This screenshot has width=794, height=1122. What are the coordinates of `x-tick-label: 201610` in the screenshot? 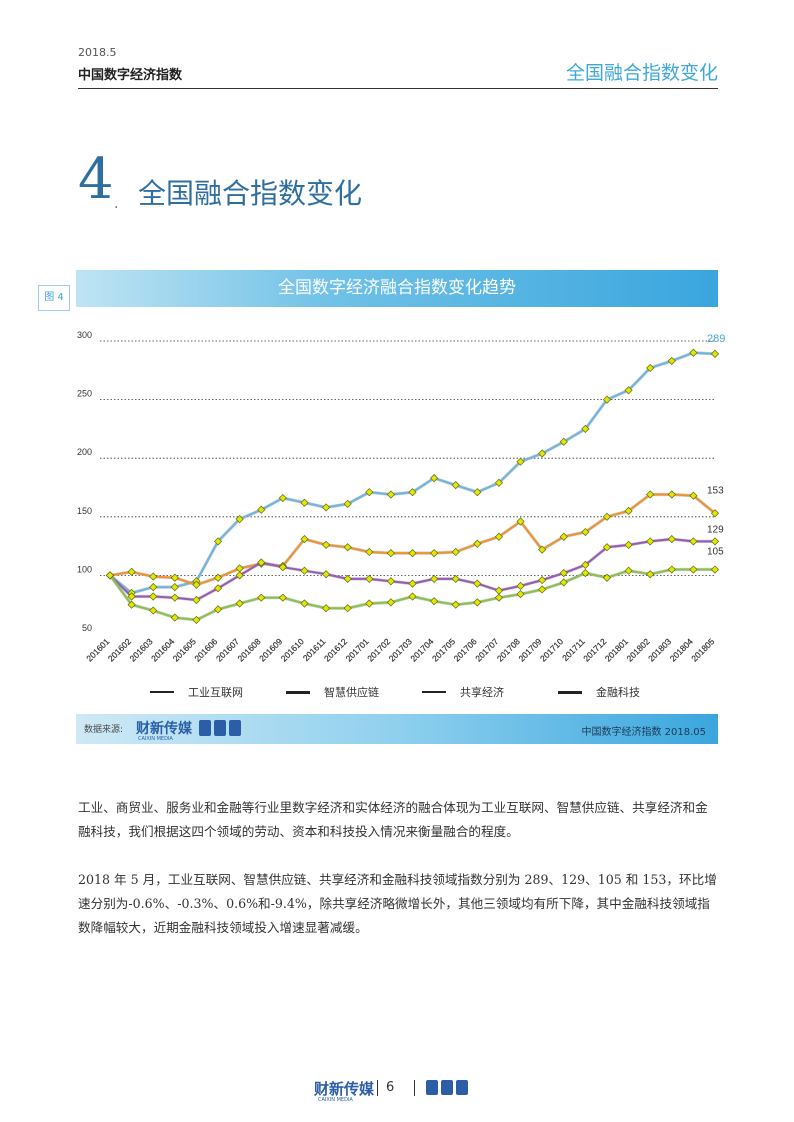 It's located at (292, 649).